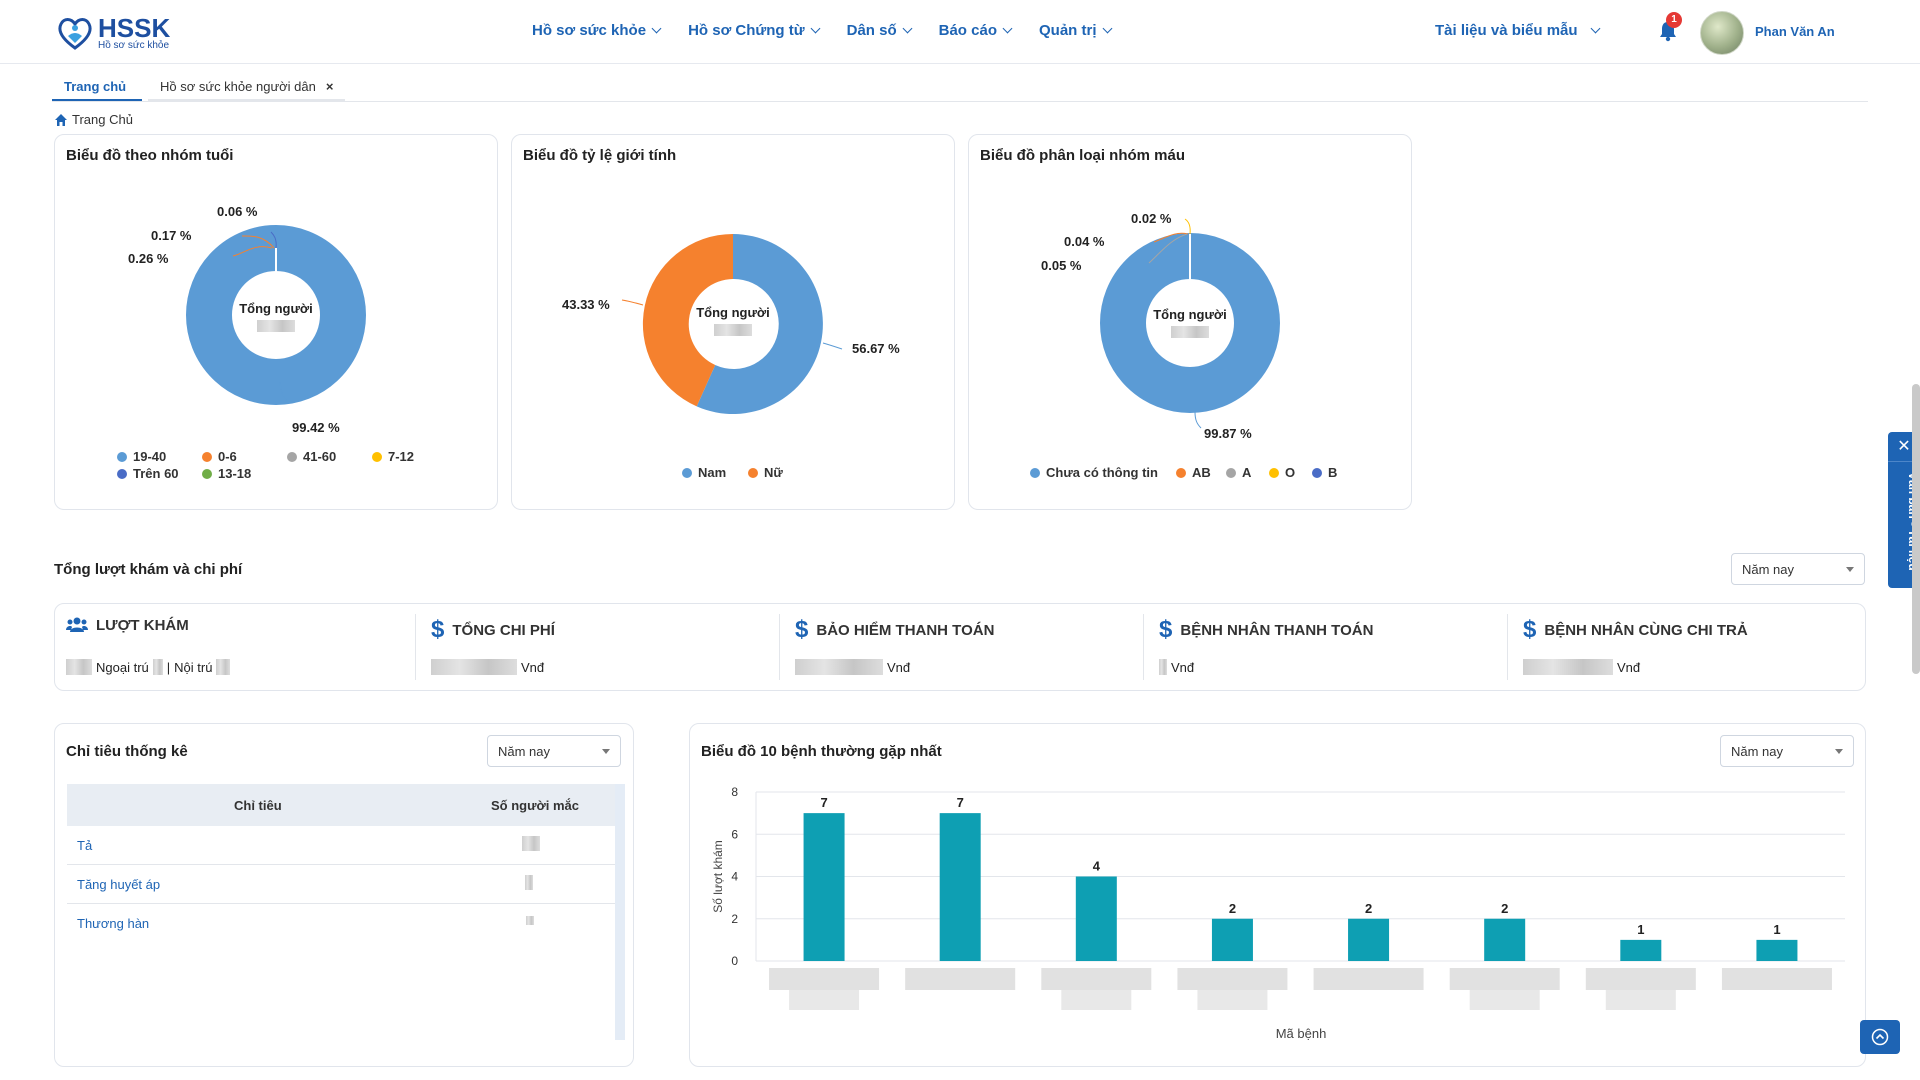 This screenshot has height=1080, width=1920. Describe the element at coordinates (1530, 629) in the screenshot. I see `dollar-icon: $` at that location.